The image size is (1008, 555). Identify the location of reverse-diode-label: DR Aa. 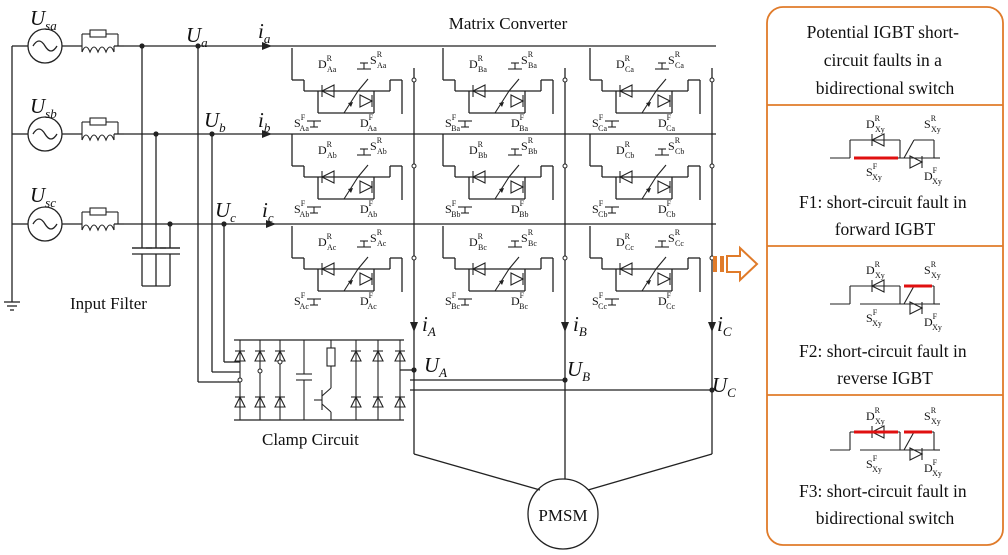
(327, 64).